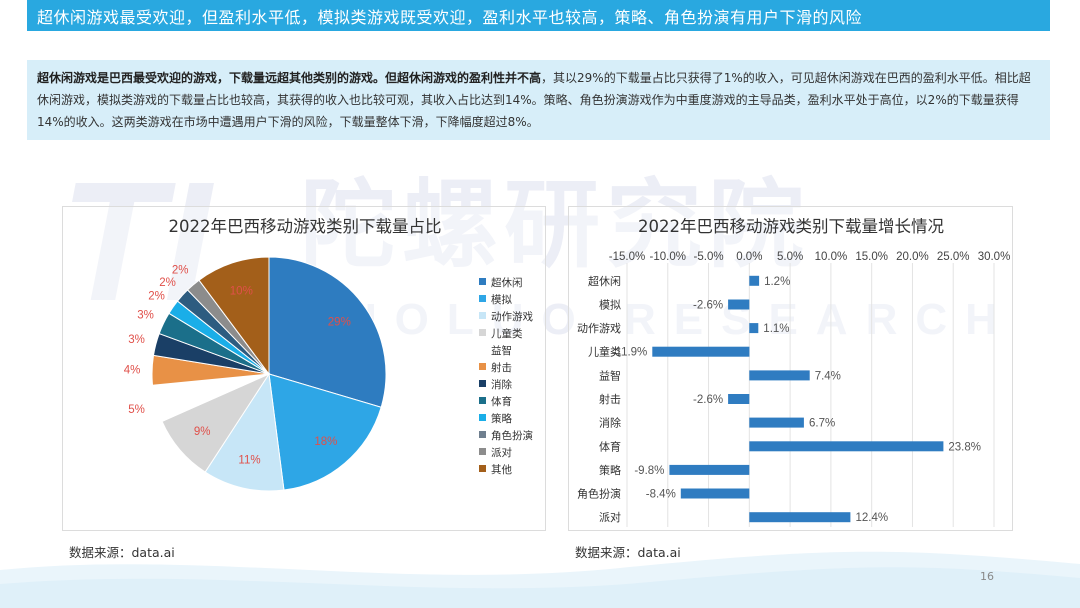  Describe the element at coordinates (540, 579) in the screenshot. I see `wave-decoration` at that location.